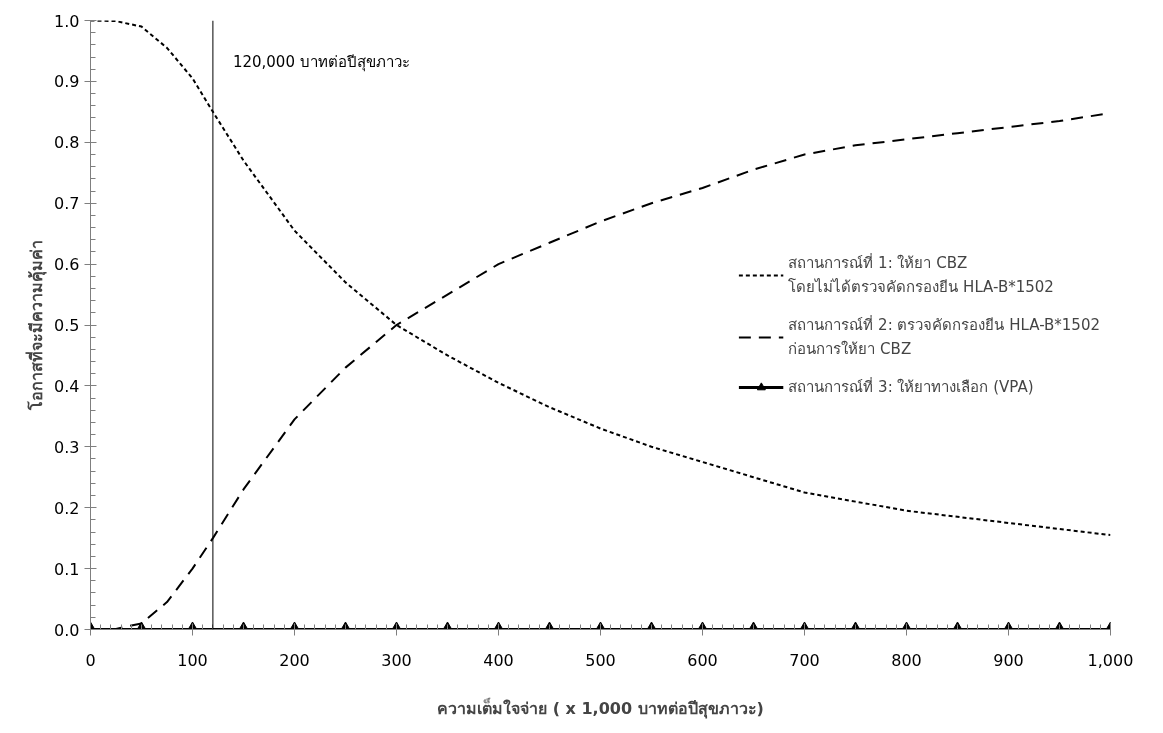  What do you see at coordinates (1110, 660) in the screenshot?
I see `x-tick-label: 1,000` at bounding box center [1110, 660].